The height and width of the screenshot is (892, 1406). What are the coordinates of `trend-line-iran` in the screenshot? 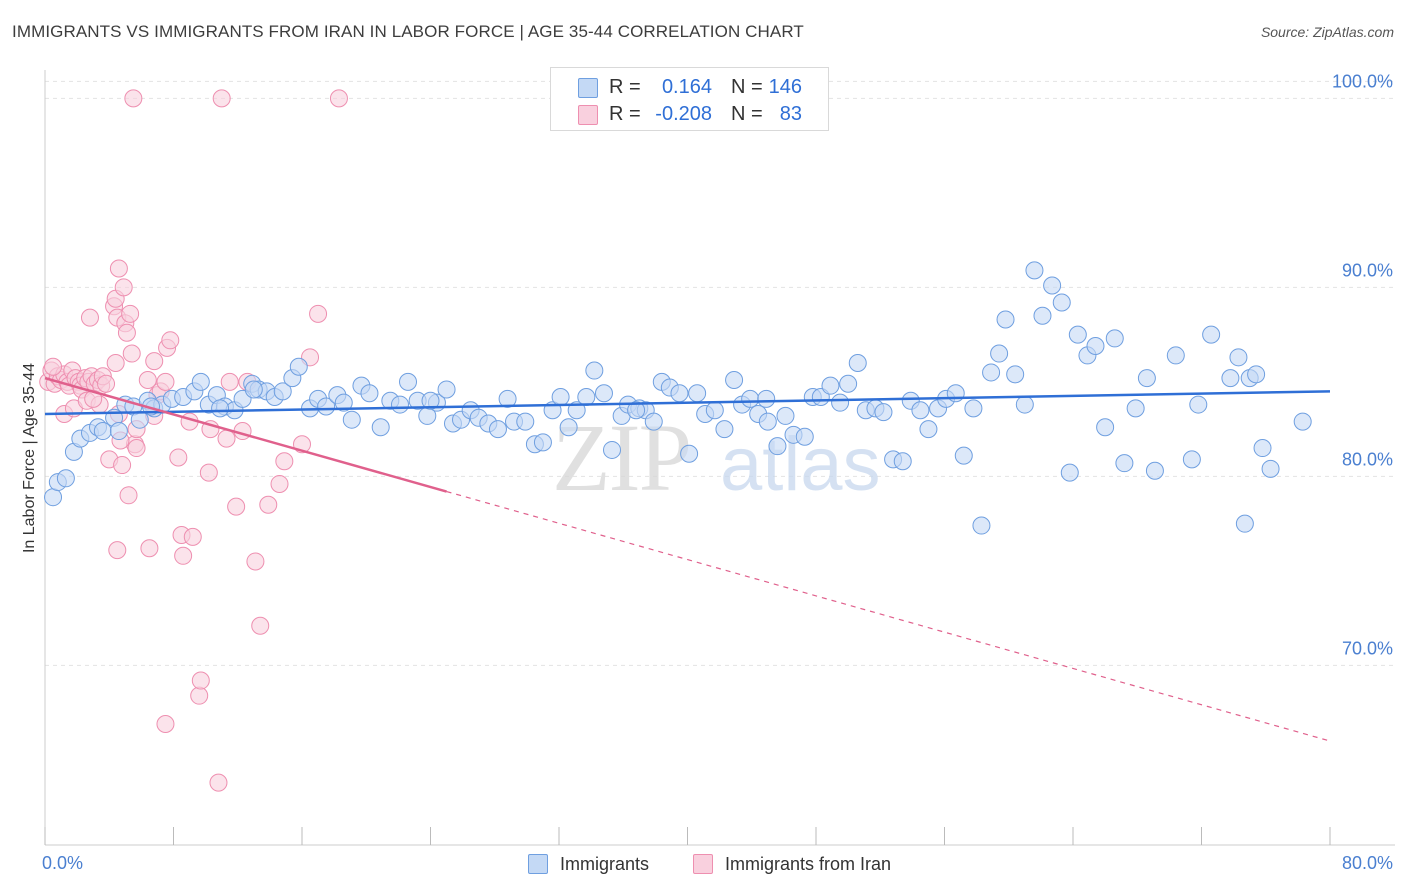 It's located at (245, 434).